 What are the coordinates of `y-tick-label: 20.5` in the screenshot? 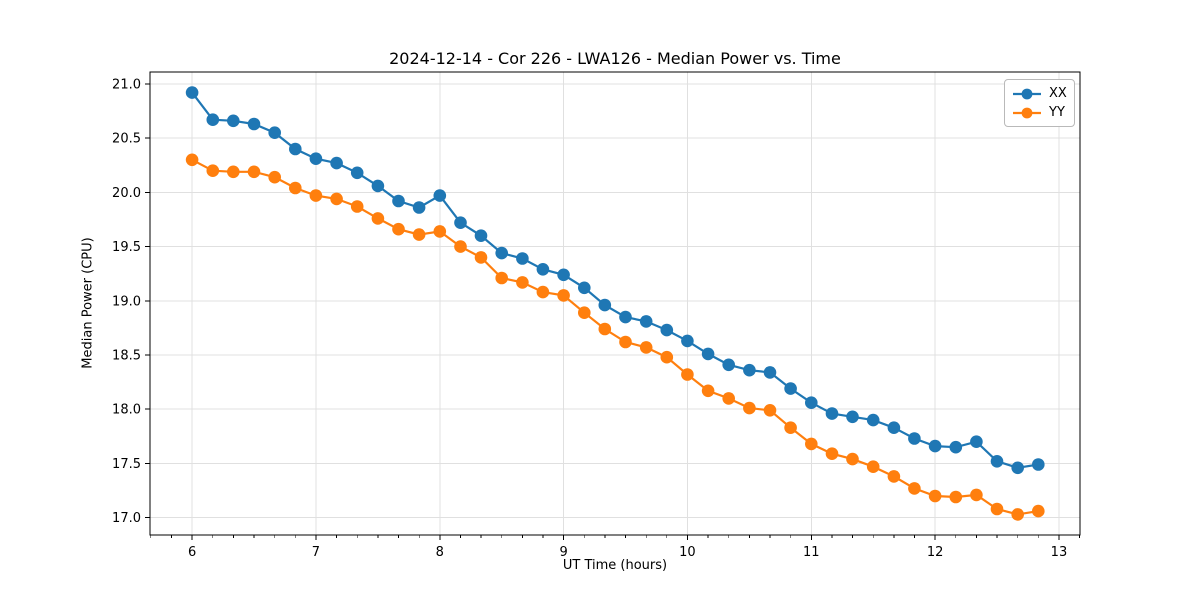 It's located at (126, 139).